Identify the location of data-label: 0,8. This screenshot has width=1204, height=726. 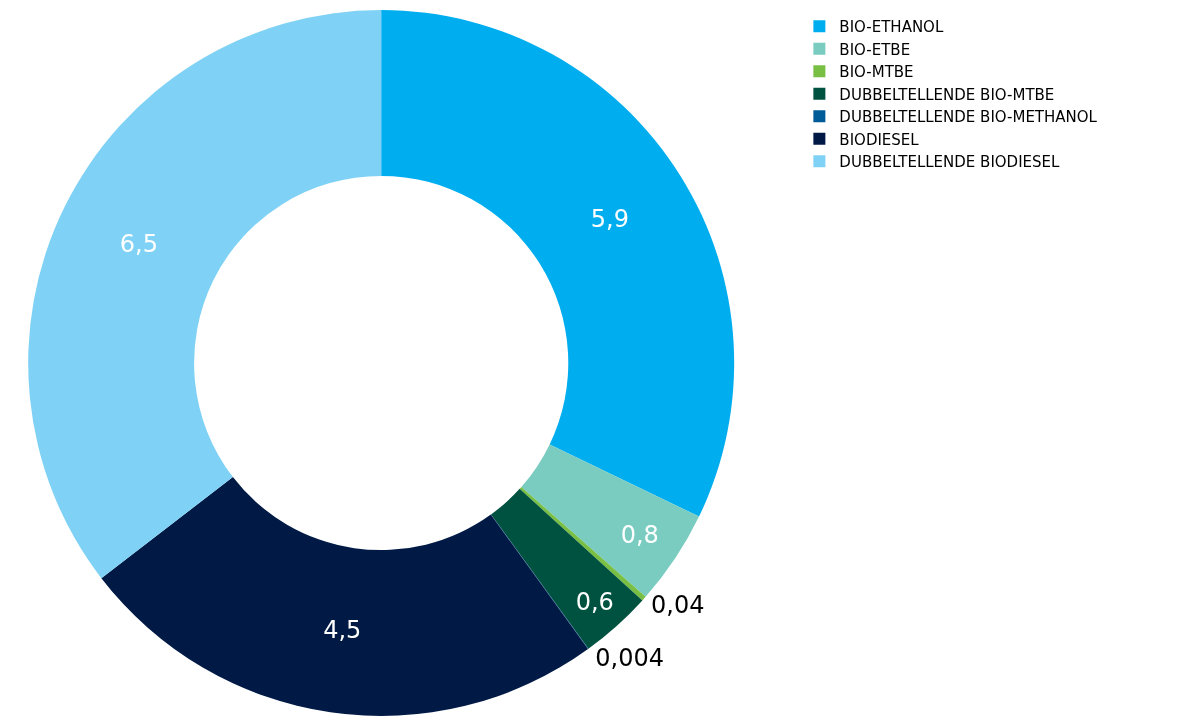
(639, 535).